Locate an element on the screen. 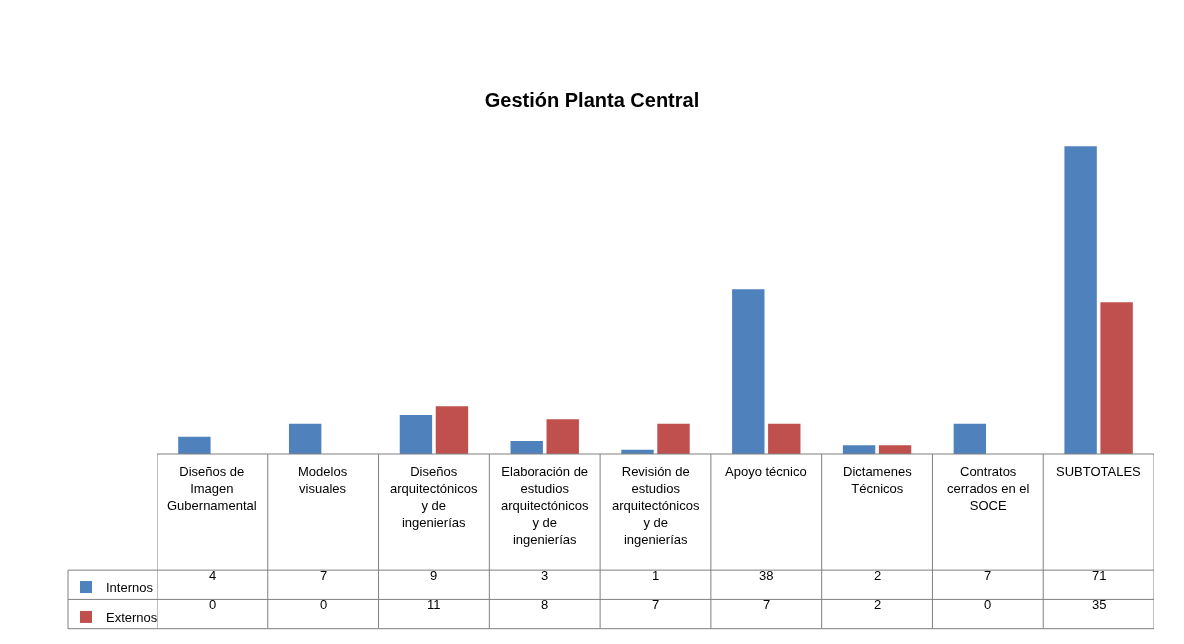  data-label: 9 is located at coordinates (434, 575).